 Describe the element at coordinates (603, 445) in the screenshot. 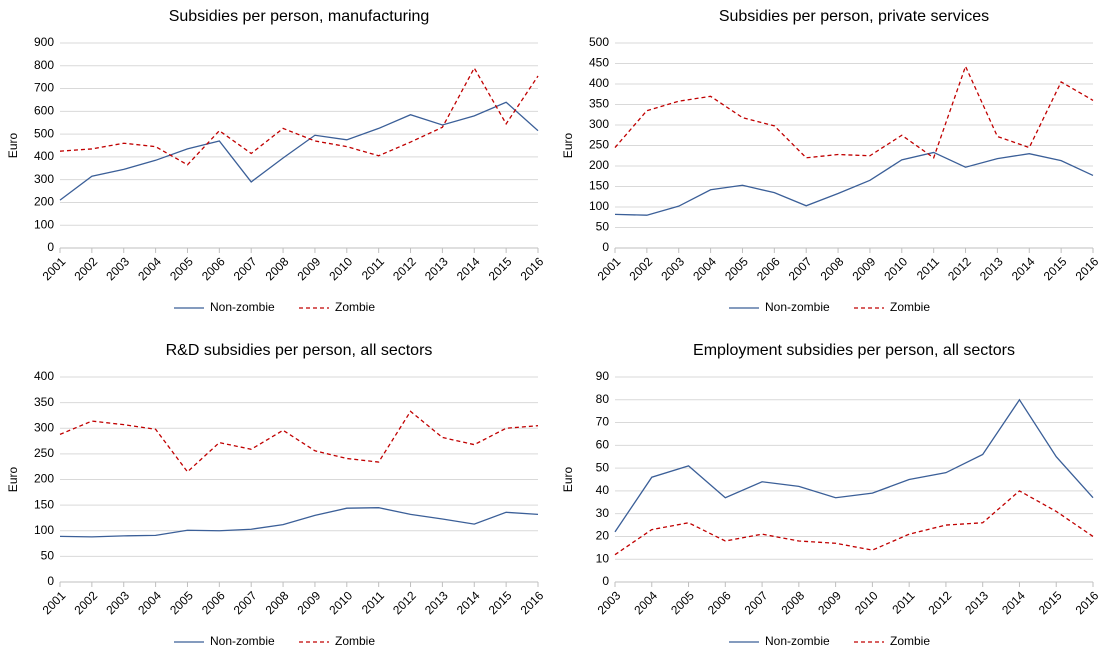

I see `y-tick-label: 60` at that location.